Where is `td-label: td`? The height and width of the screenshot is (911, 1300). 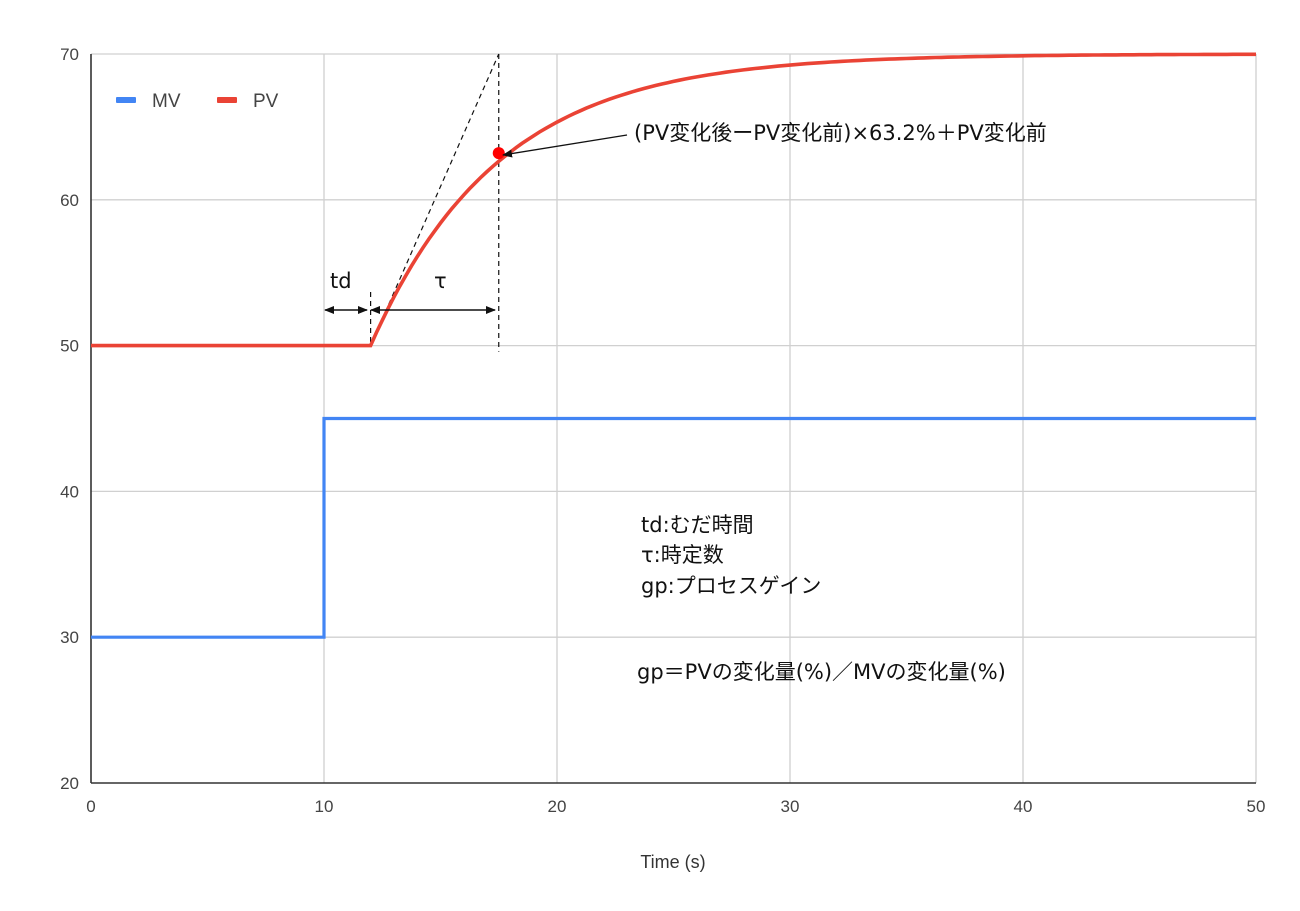 td-label: td is located at coordinates (341, 281).